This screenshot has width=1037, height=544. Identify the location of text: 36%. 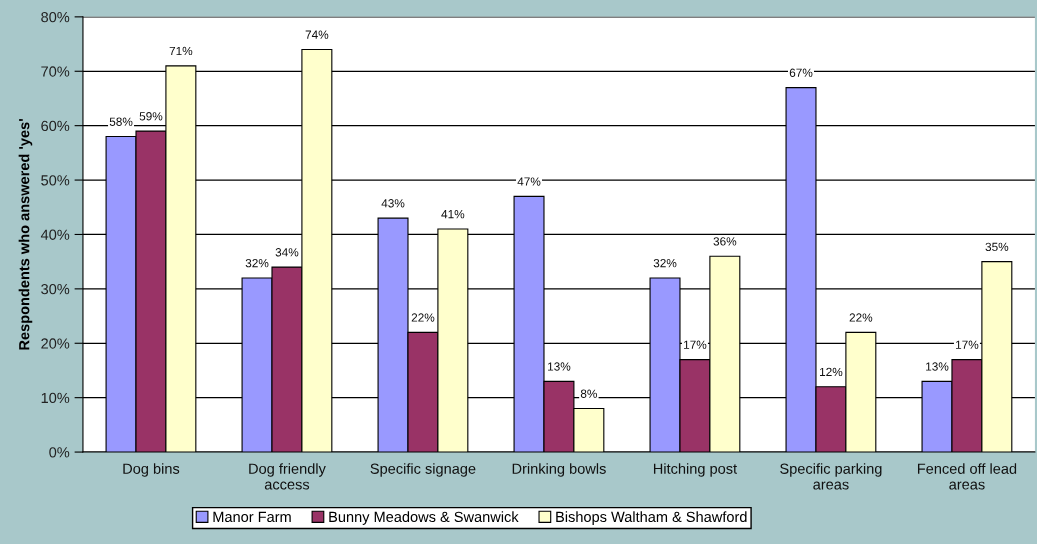
(725, 241).